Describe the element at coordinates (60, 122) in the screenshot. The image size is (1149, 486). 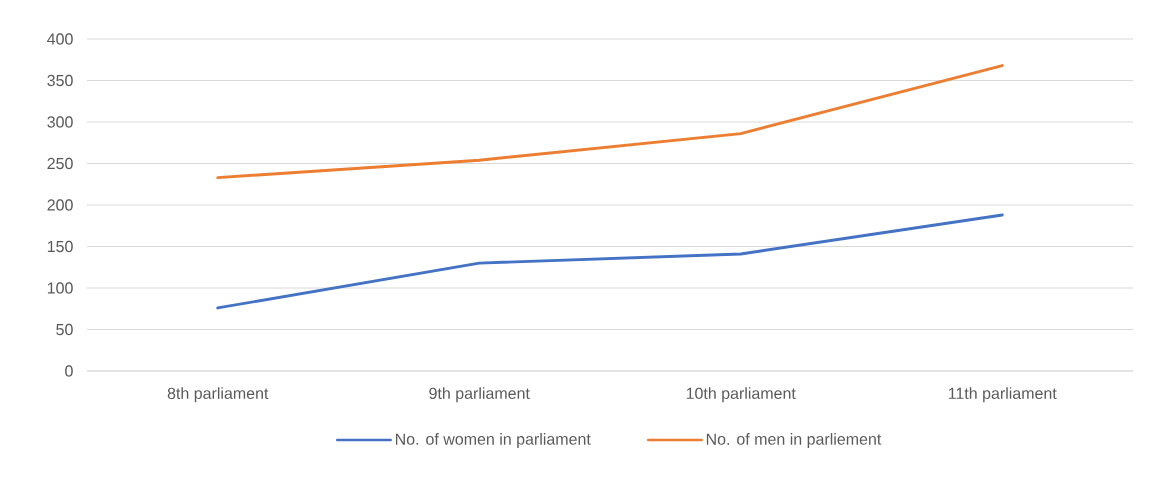
I see `y-tick-label: 300` at that location.